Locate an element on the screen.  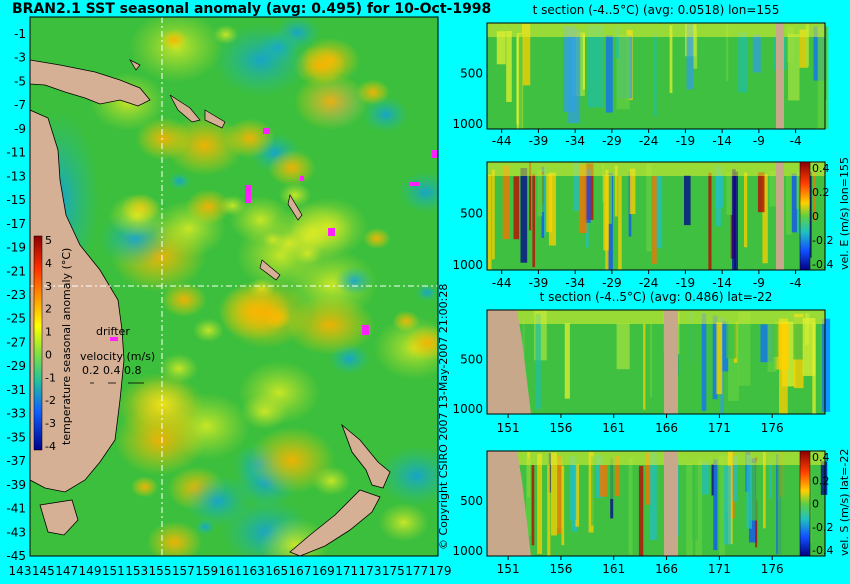
temp-colorbar-tick-label: -3 is located at coordinates (50, 423).